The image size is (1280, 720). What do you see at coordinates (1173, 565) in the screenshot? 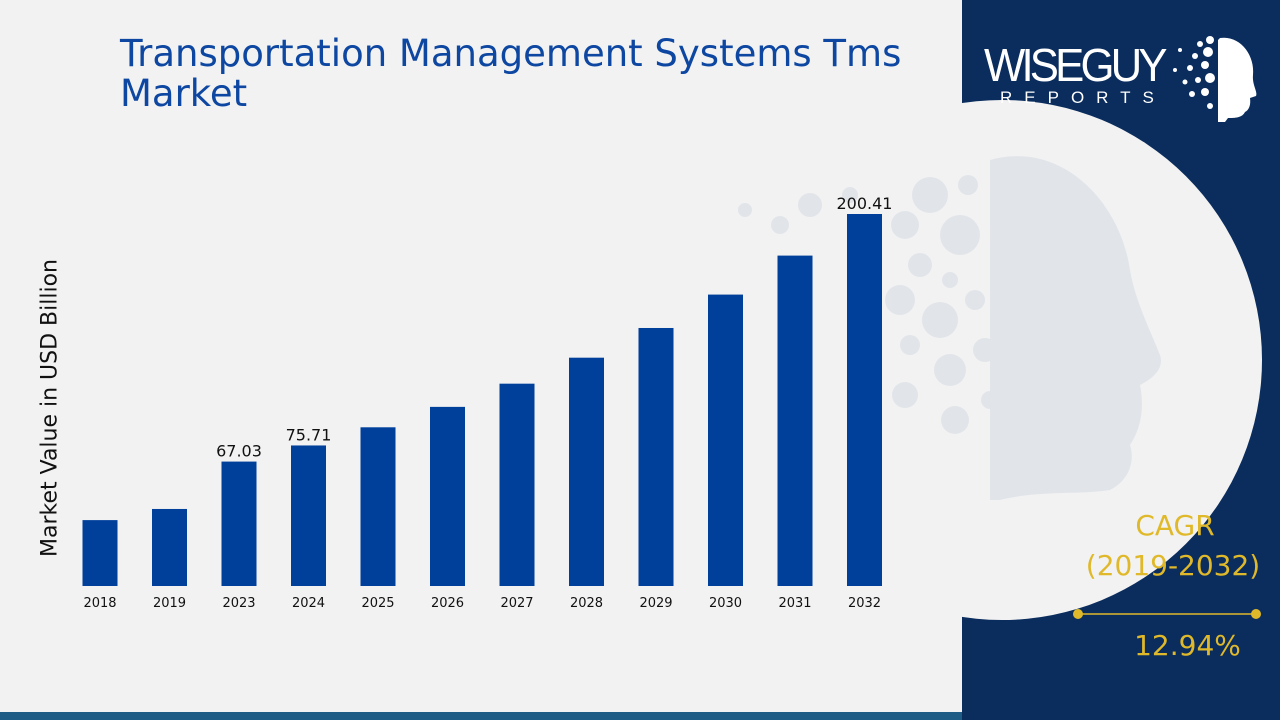
I see `cagr-period: (2019-2032)` at bounding box center [1173, 565].